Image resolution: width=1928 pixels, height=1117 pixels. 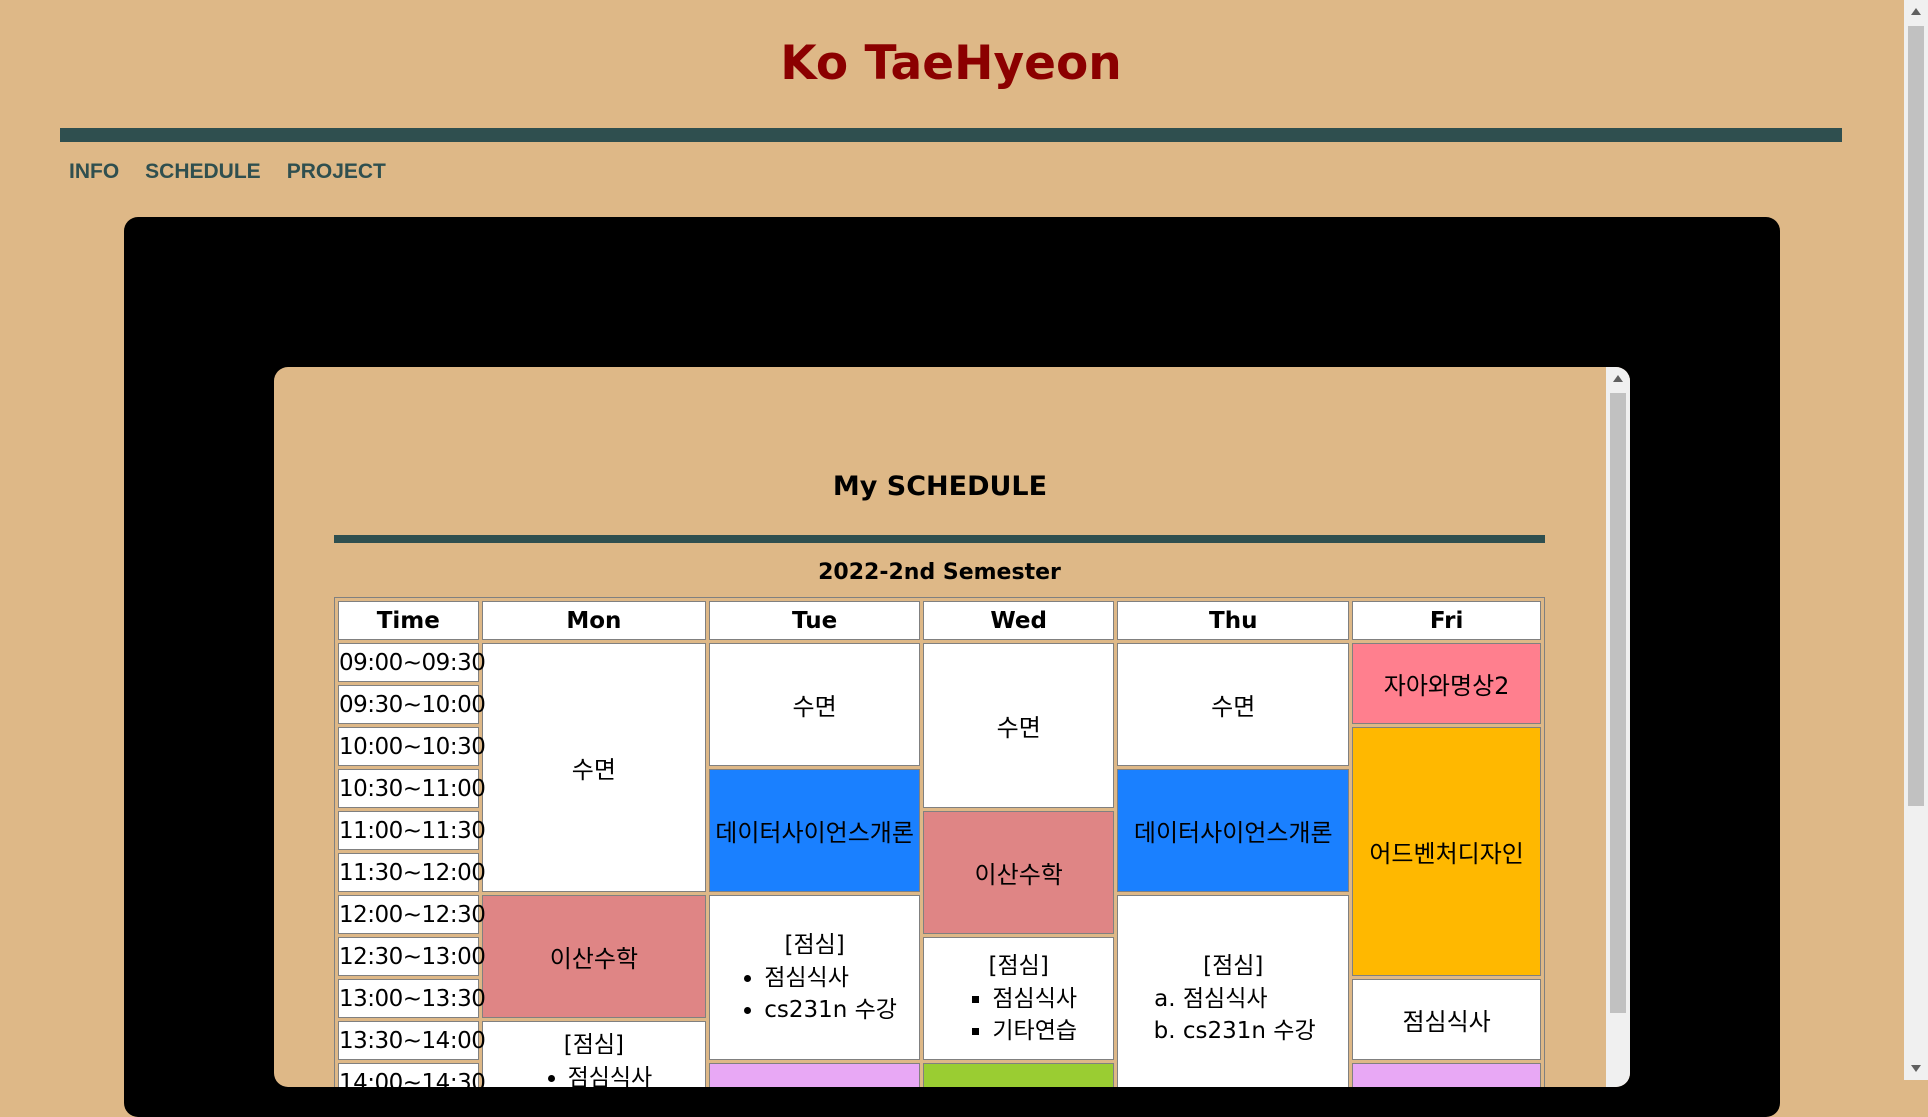 I want to click on thu-lunch-cell: [점심] 점심식사 cs231n 수강, so click(x=1233, y=991).